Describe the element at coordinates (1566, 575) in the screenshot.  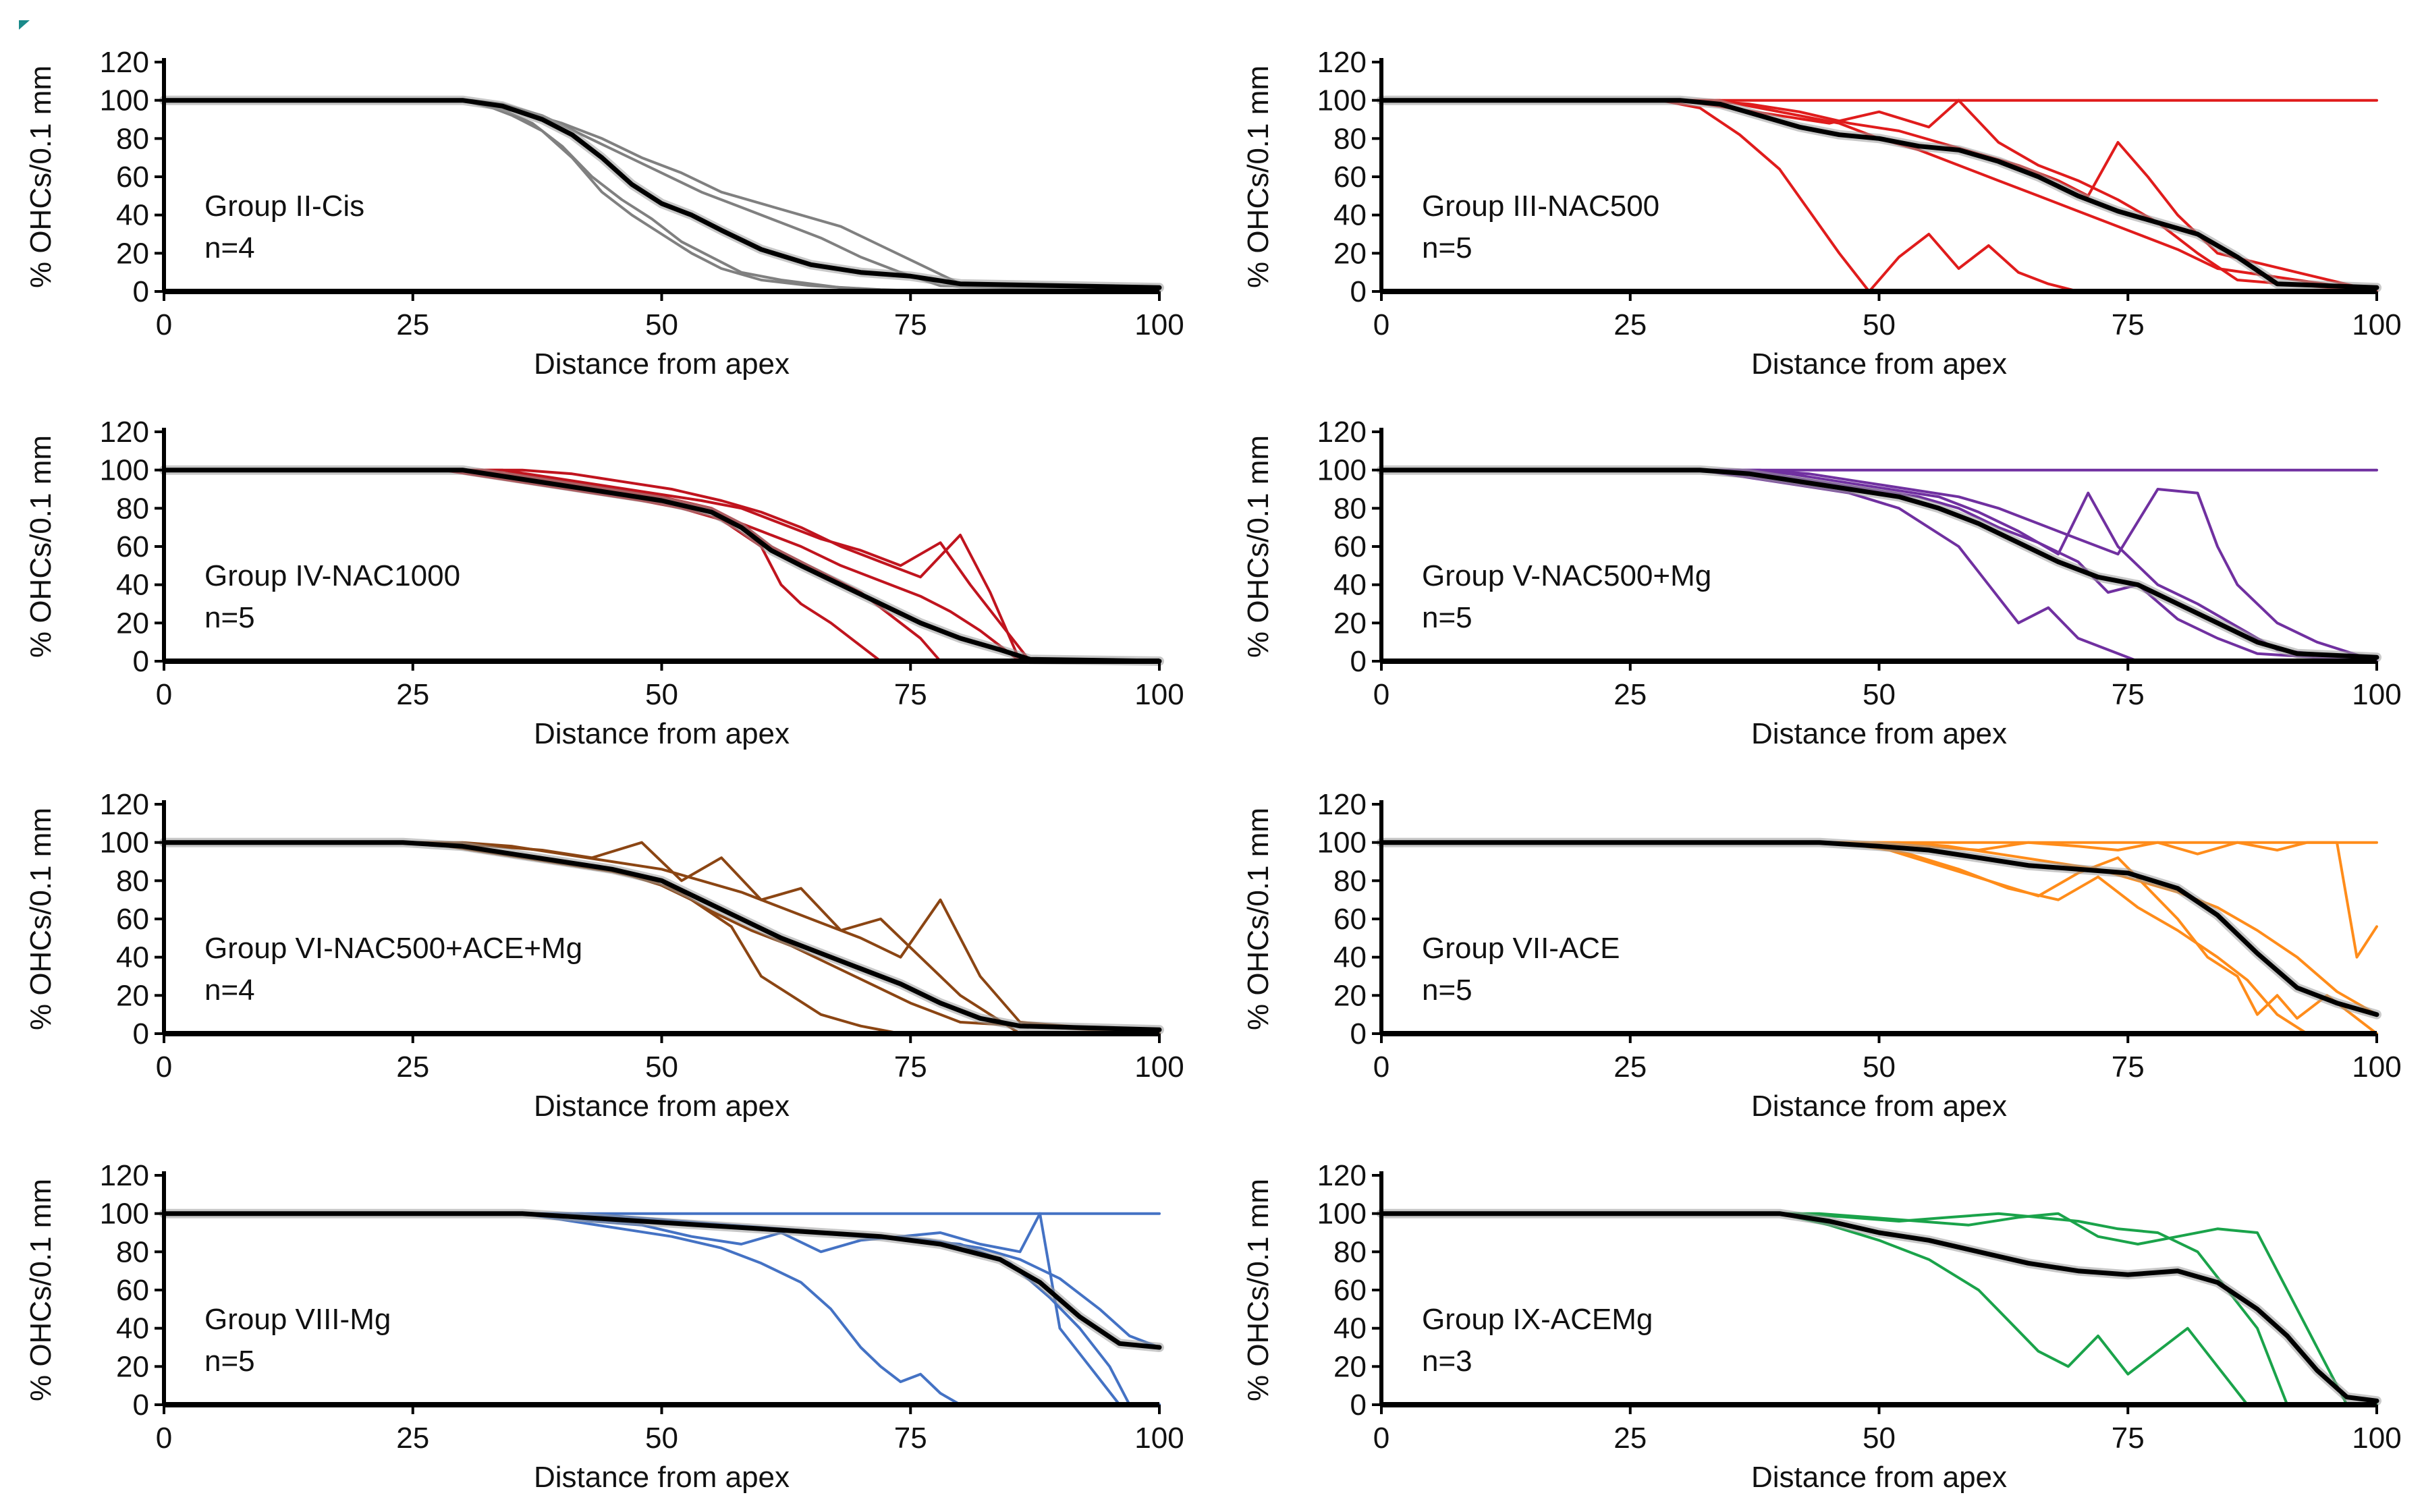
I see `group-label: Group V-NAC500+Mg` at that location.